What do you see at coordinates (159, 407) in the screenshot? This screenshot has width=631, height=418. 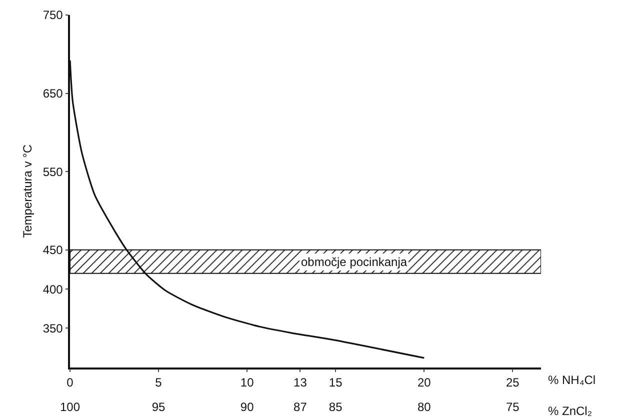 I see `x2-tick-label: 95` at bounding box center [159, 407].